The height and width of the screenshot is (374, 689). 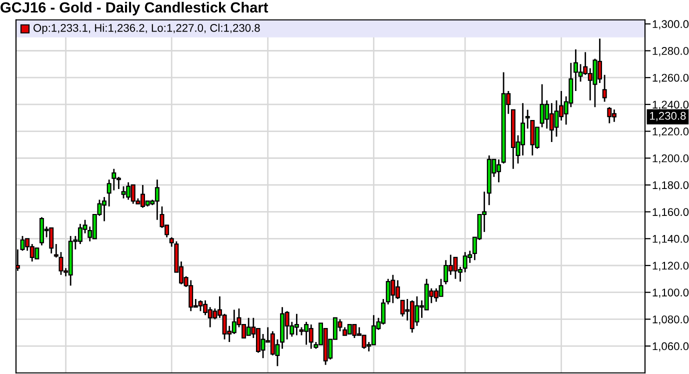 What do you see at coordinates (670, 79) in the screenshot?
I see `y-tick-label: 1,260.0` at bounding box center [670, 79].